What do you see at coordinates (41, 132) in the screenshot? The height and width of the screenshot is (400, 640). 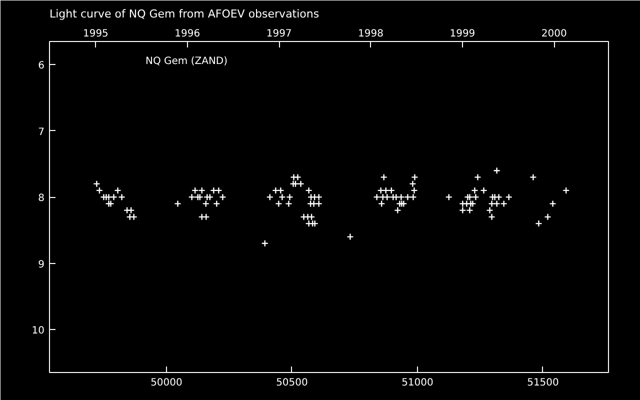 I see `y-tick-label: 7` at bounding box center [41, 132].